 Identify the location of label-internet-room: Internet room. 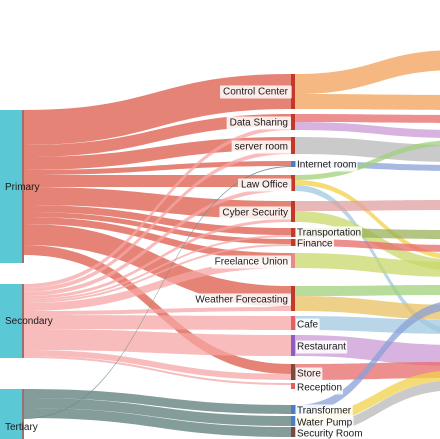
(326, 165).